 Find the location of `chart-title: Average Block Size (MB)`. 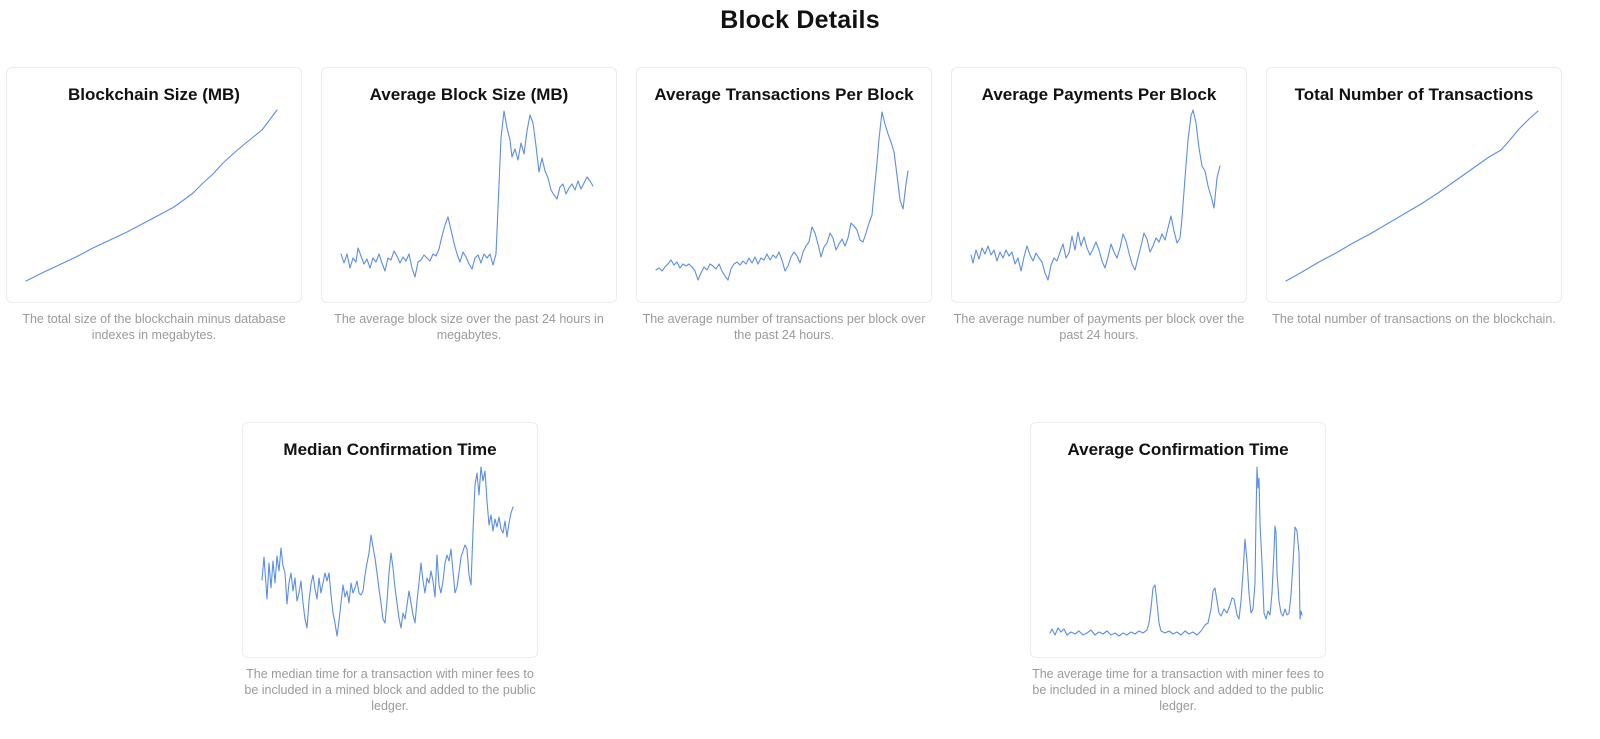

chart-title: Average Block Size (MB) is located at coordinates (469, 94).